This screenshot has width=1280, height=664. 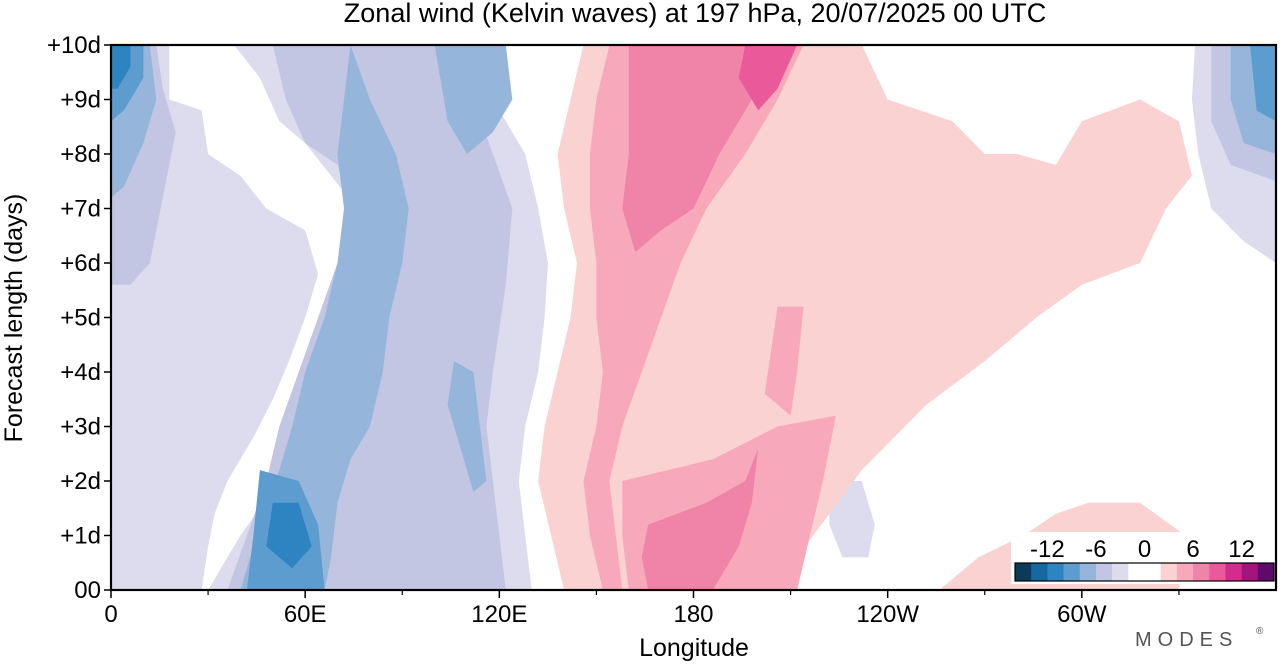 What do you see at coordinates (1241, 549) in the screenshot?
I see `colorbar-tick-label: 12` at bounding box center [1241, 549].